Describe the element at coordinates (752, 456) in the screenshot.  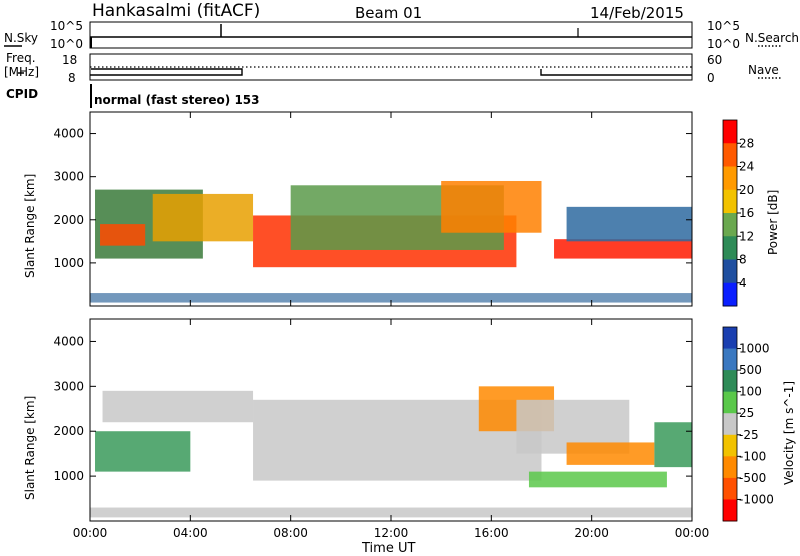
I see `velocity-colorbar-tick: -100` at that location.